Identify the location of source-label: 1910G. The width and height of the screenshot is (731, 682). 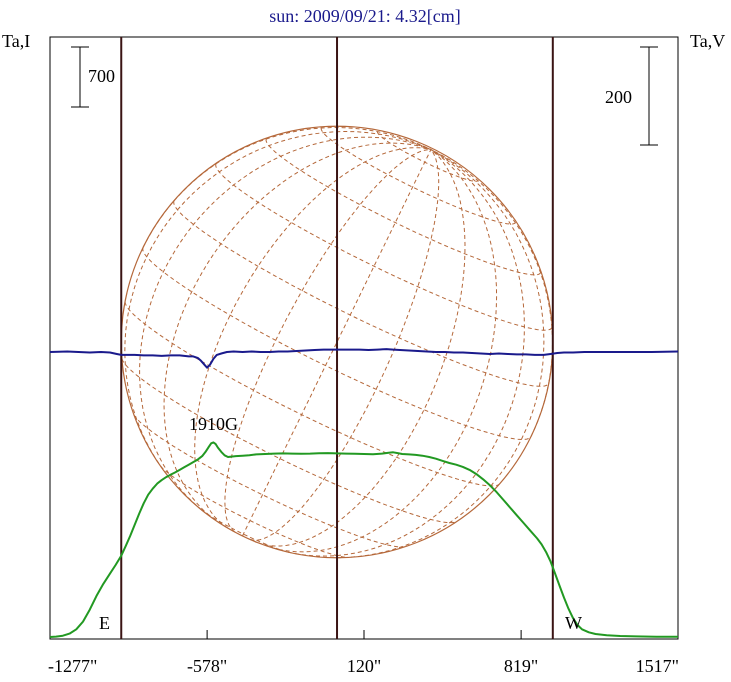
(213, 424).